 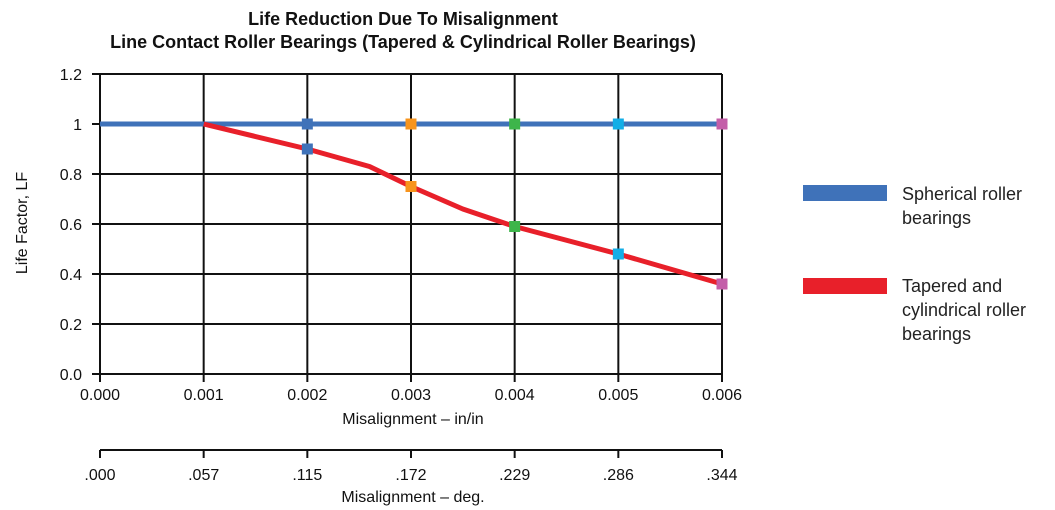 I want to click on y-tick-labels: 0.0 0.2 0.4 0.6 0.8 1 1.2, so click(x=71, y=225).